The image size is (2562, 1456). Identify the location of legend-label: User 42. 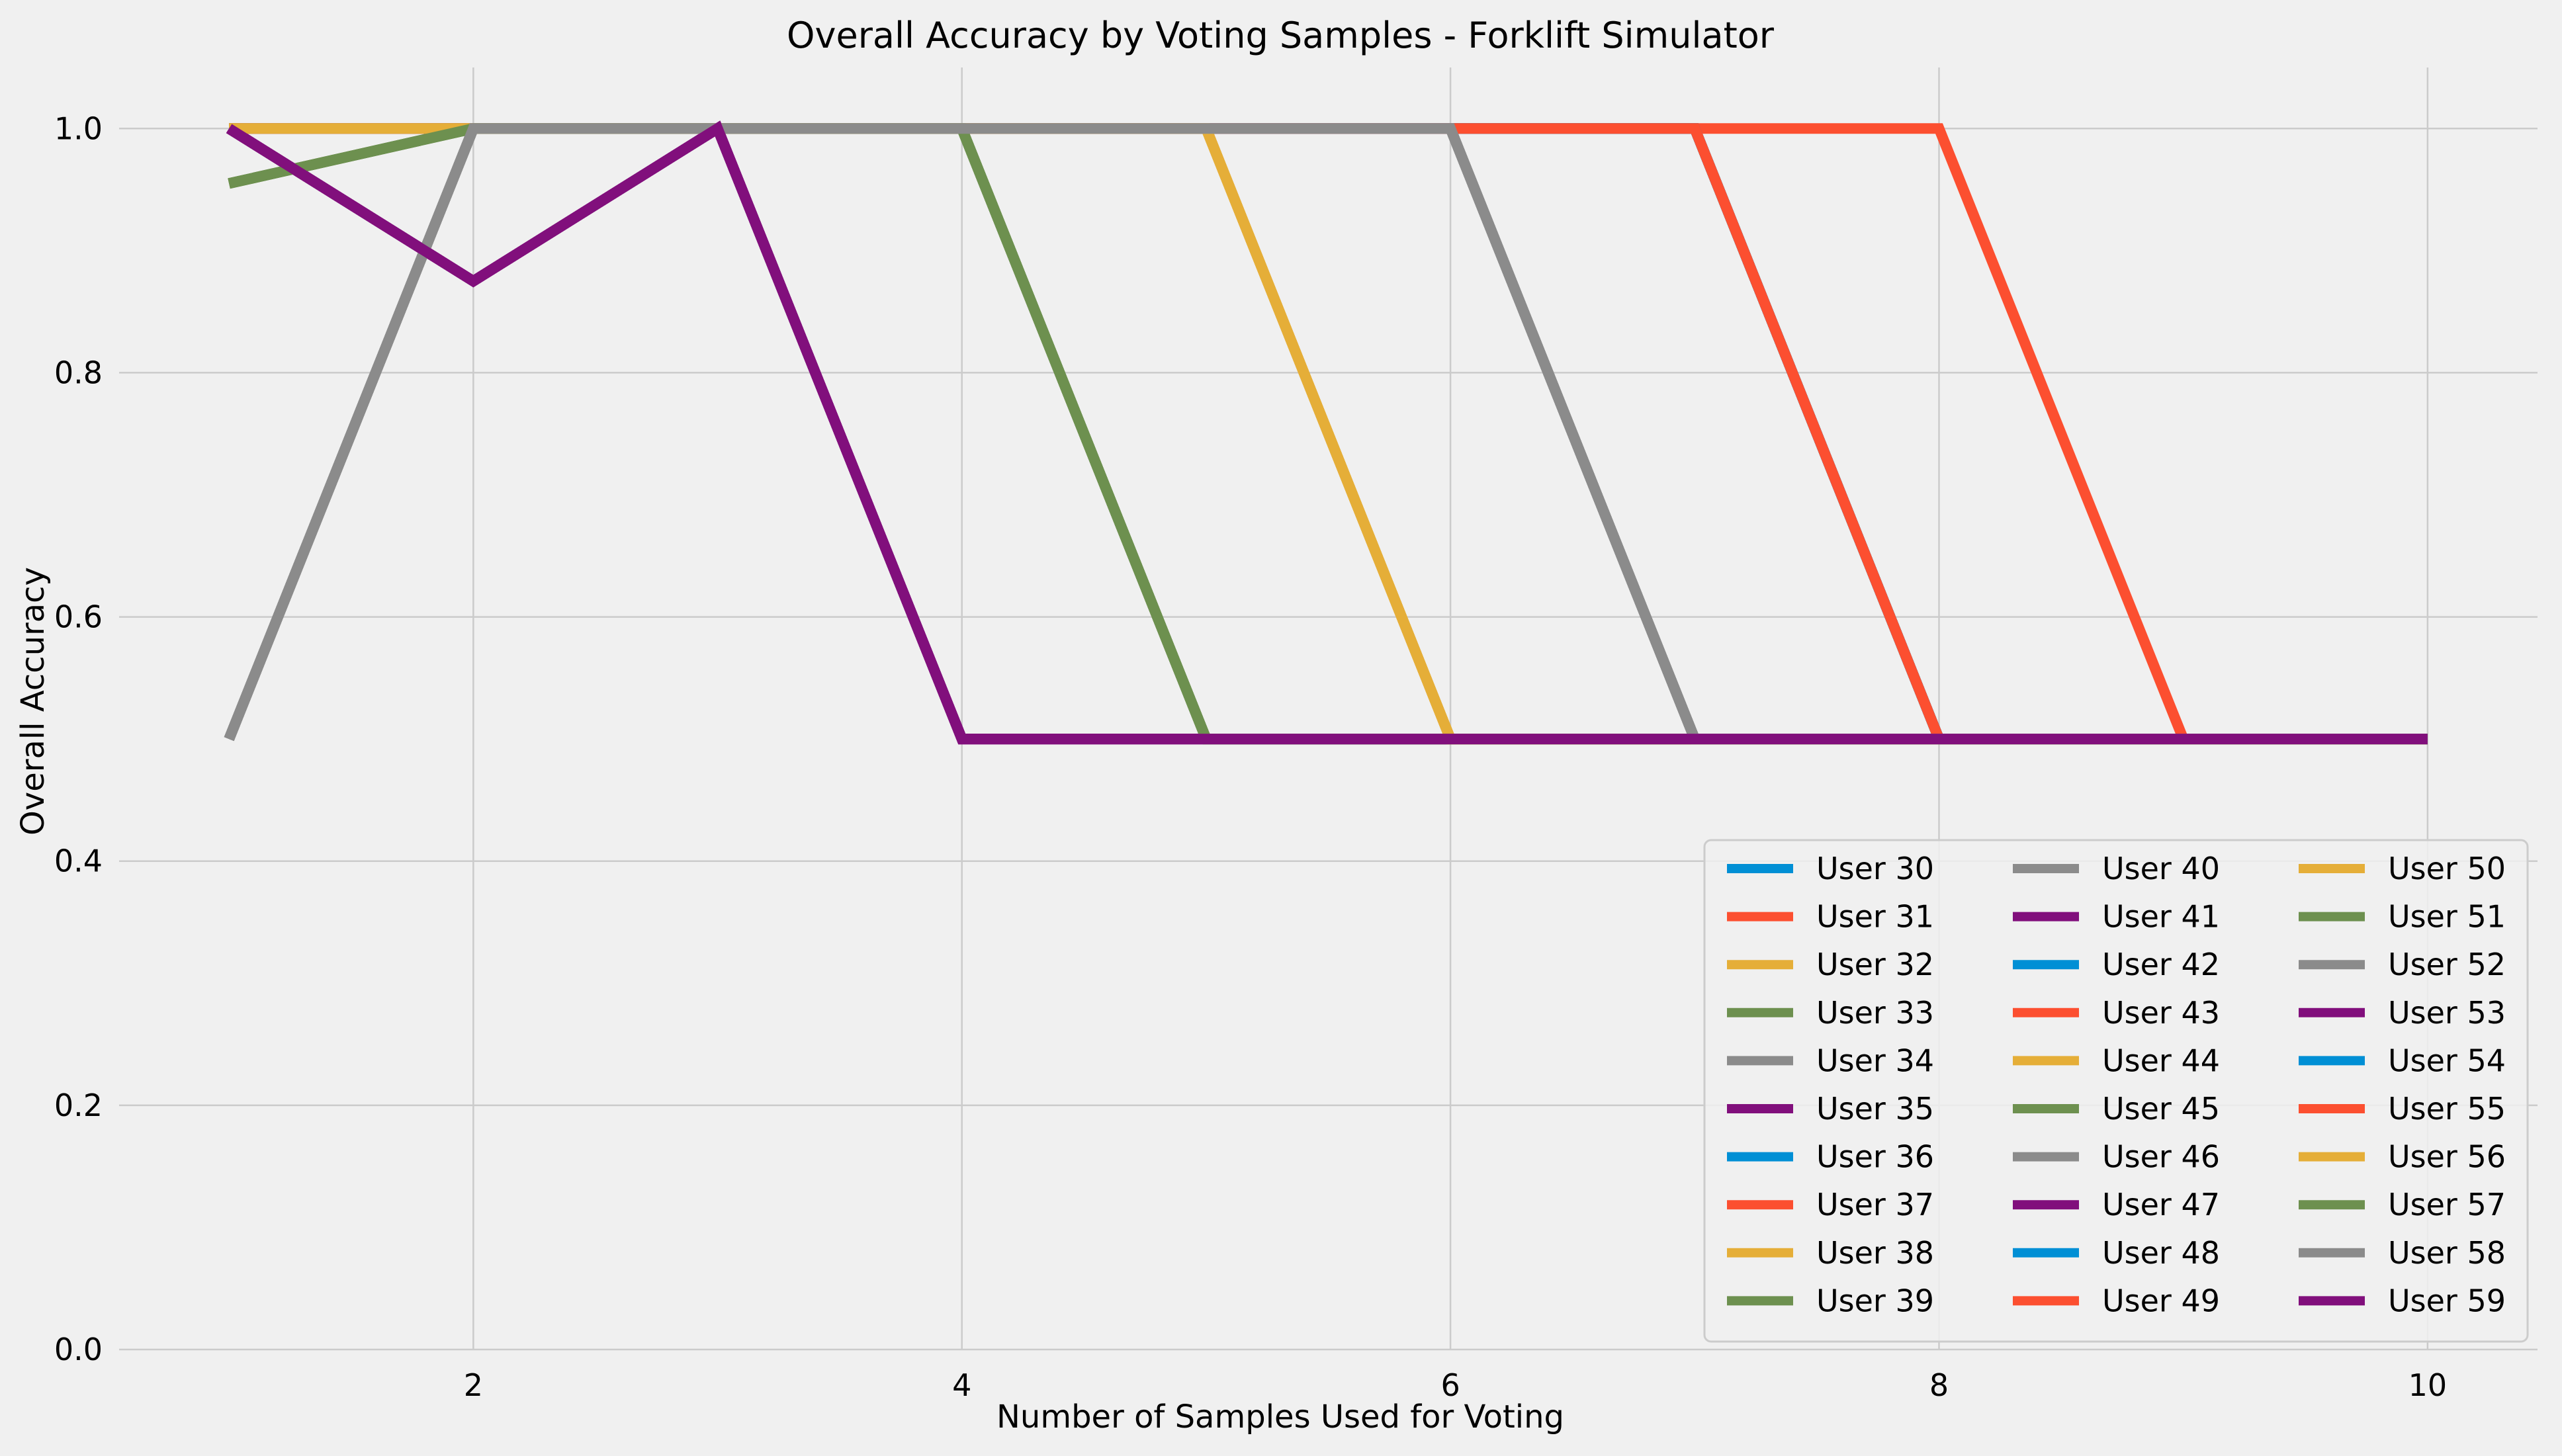
(2161, 965).